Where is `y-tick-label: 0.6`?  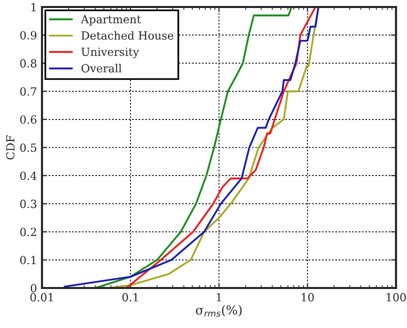
y-tick-label: 0.6 is located at coordinates (28, 119).